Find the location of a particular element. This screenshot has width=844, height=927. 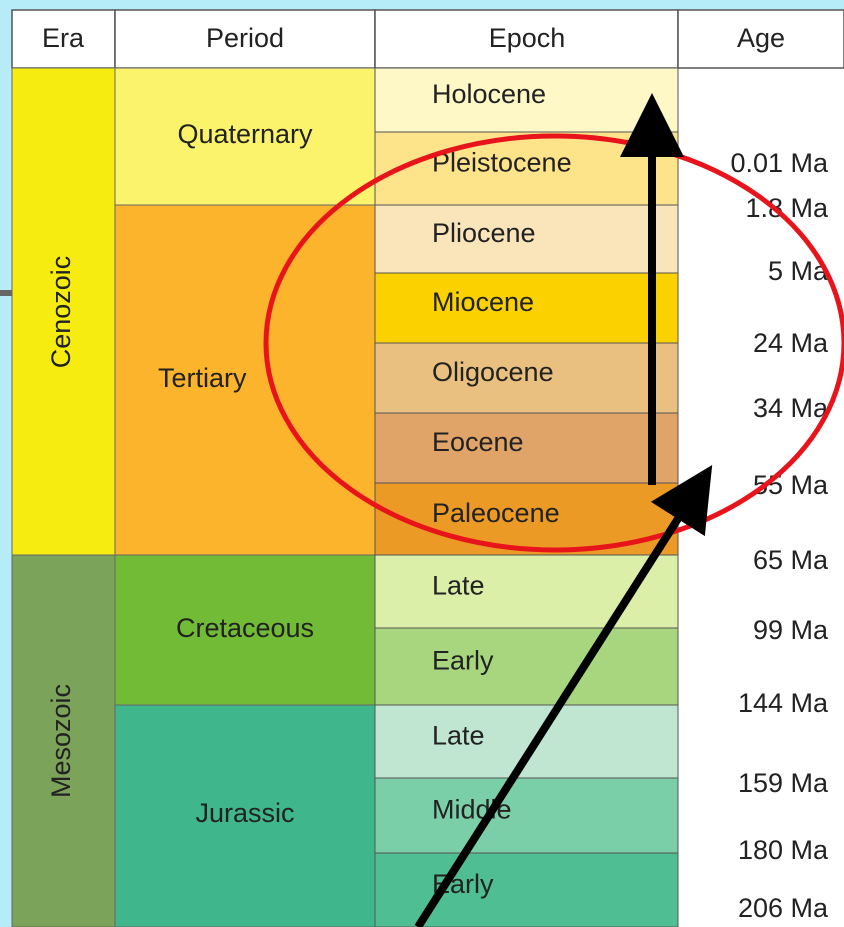

age-label: 0.01 Ma is located at coordinates (779, 163).